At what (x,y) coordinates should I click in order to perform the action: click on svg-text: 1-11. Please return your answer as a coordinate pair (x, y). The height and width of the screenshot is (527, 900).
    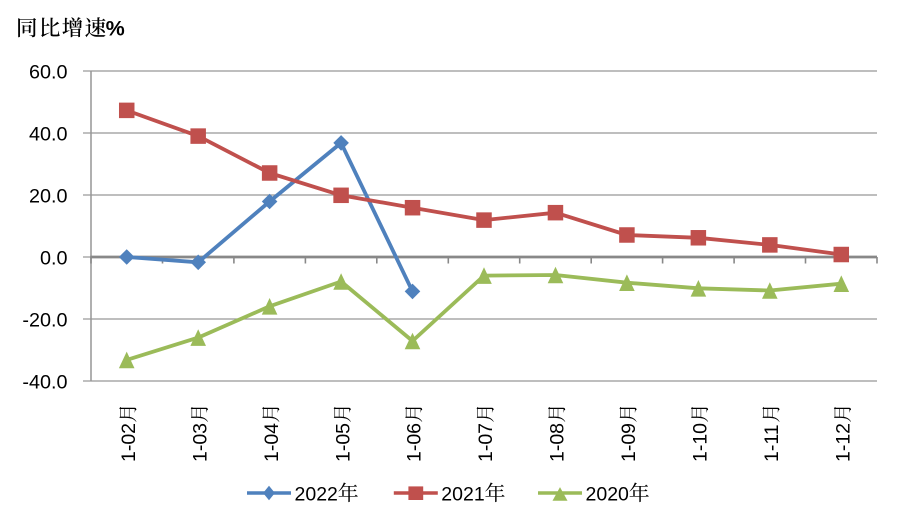
    Looking at the image, I should click on (772, 443).